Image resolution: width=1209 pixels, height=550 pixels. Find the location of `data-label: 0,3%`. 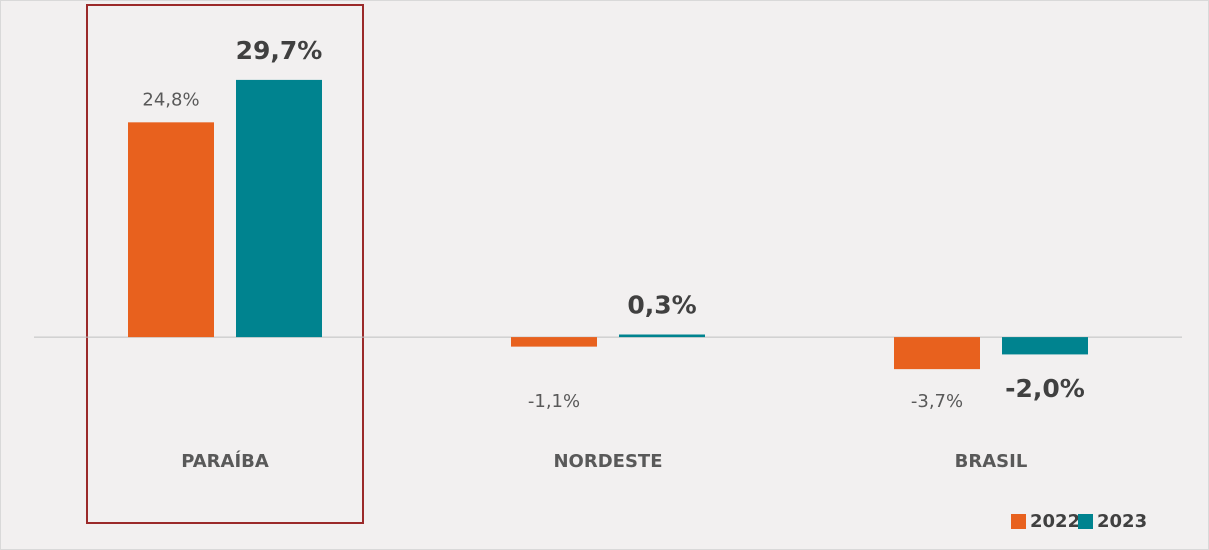

data-label: 0,3% is located at coordinates (661, 305).